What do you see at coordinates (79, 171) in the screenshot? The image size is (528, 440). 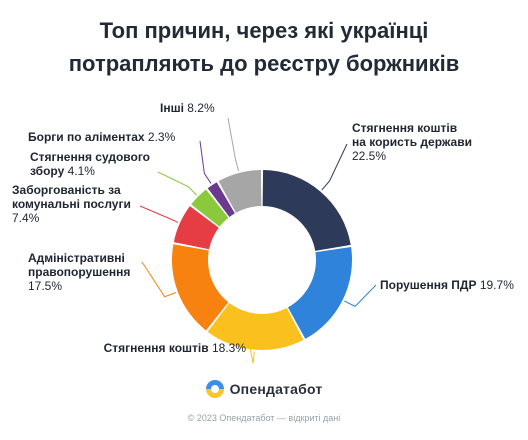 I see `slice-value: 4.1%` at bounding box center [79, 171].